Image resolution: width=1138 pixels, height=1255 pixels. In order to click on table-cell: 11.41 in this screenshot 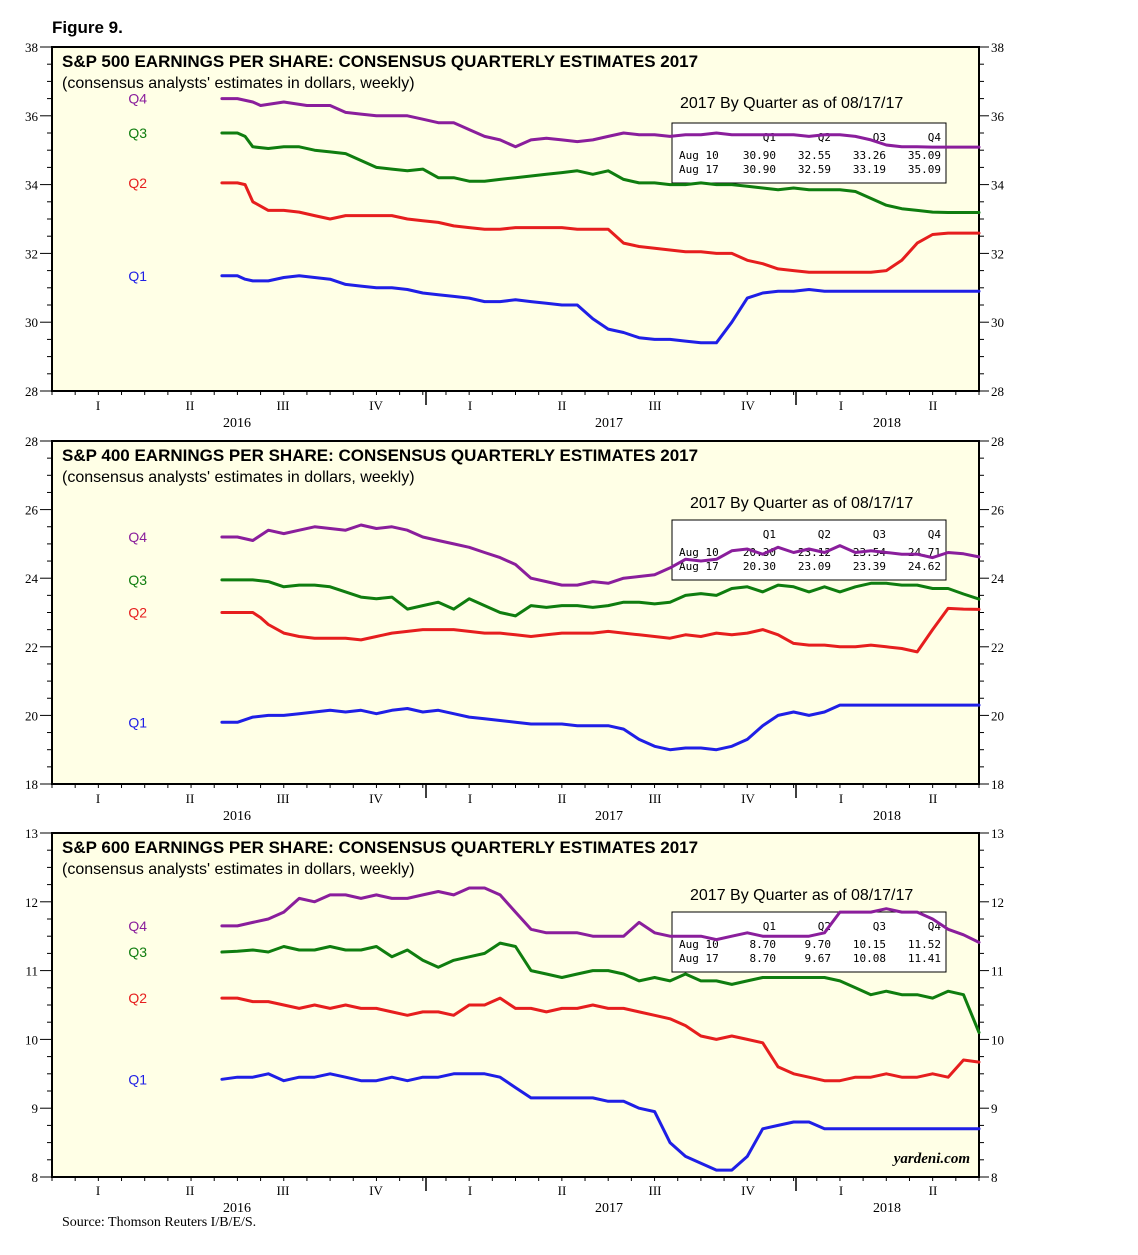, I will do `click(924, 958)`.